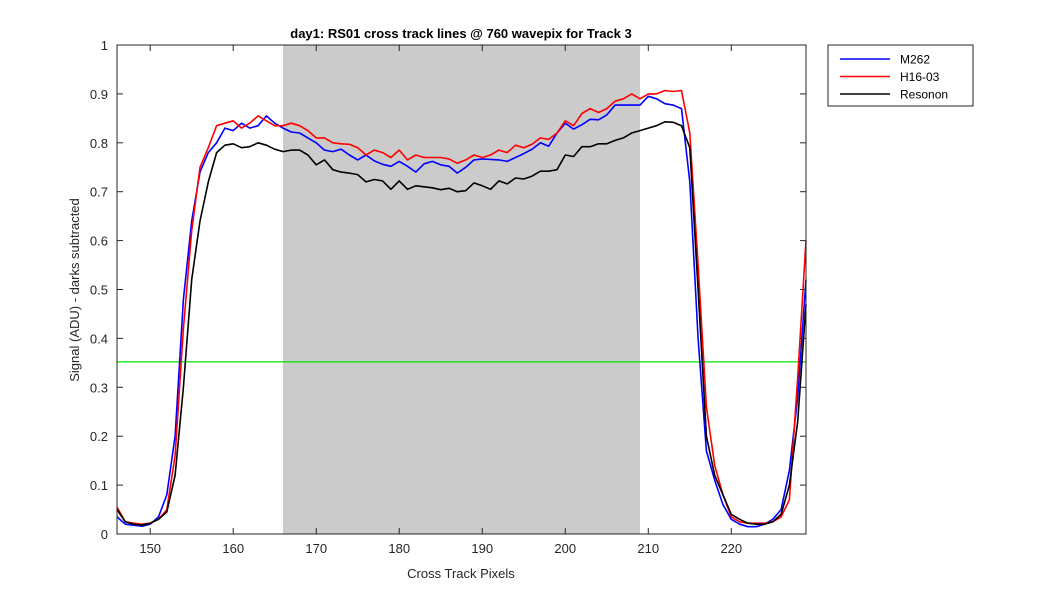 The width and height of the screenshot is (1050, 605). I want to click on legend-label: H16-03, so click(920, 77).